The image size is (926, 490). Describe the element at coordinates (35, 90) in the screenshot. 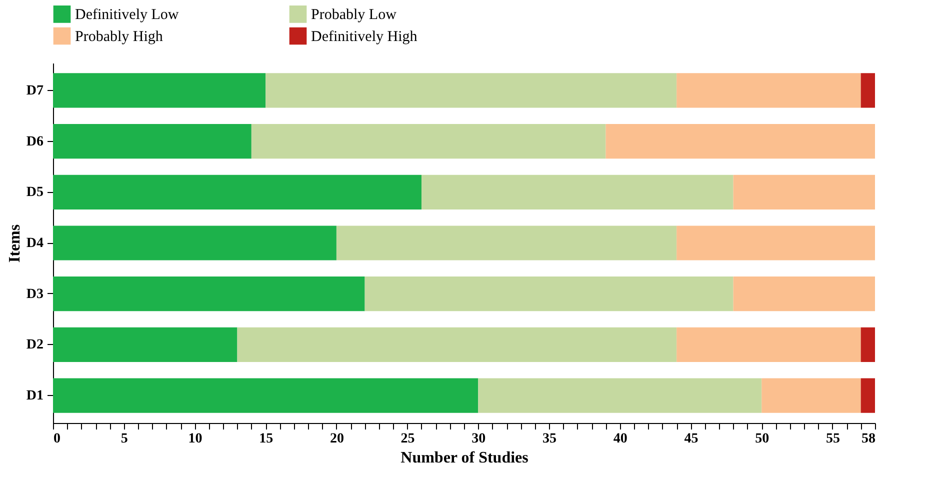

I see `y-tick-label: D7` at that location.